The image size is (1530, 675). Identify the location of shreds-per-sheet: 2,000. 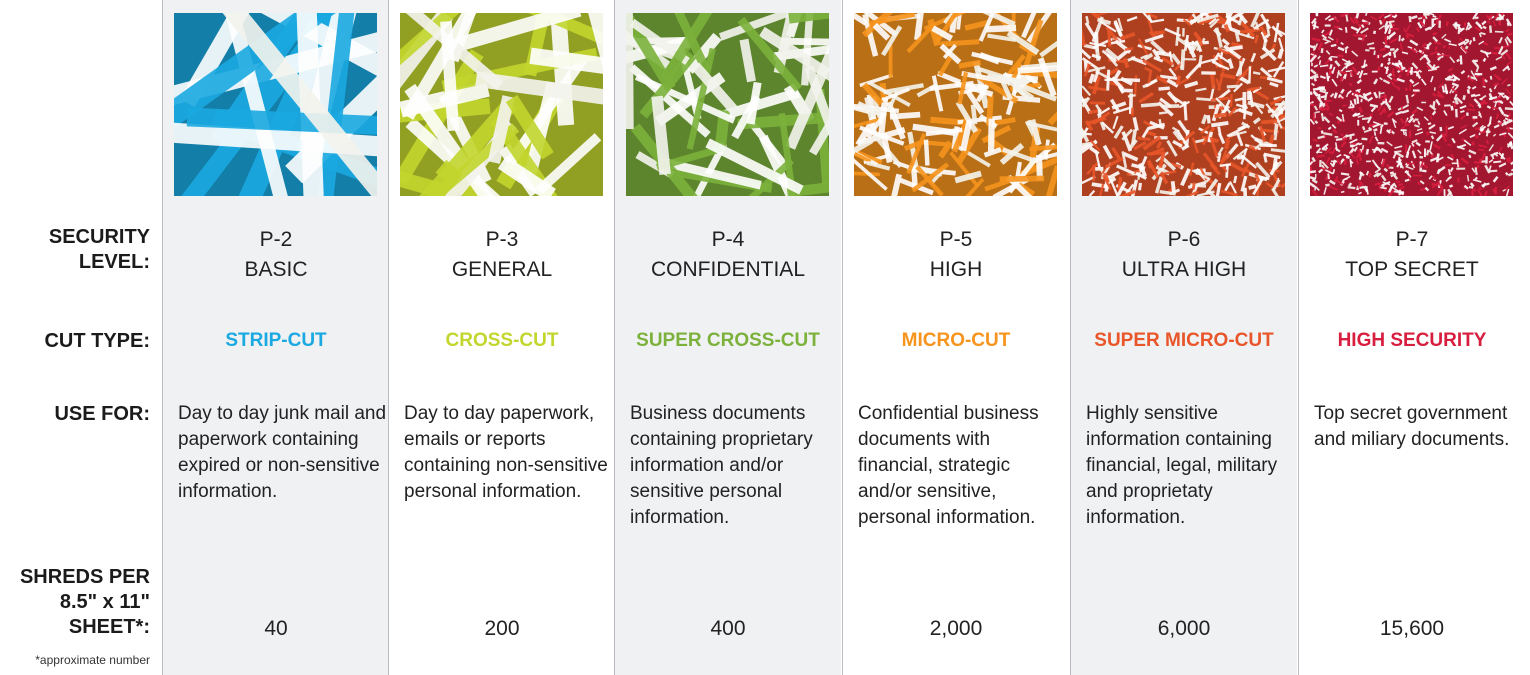
(956, 628).